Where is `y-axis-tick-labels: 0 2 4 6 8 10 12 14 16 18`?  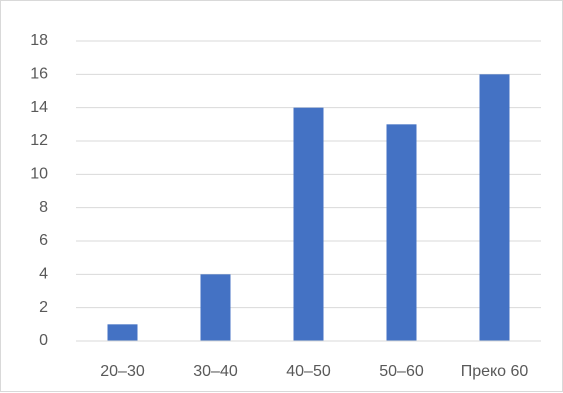 y-axis-tick-labels: 0 2 4 6 8 10 12 14 16 18 is located at coordinates (39, 190).